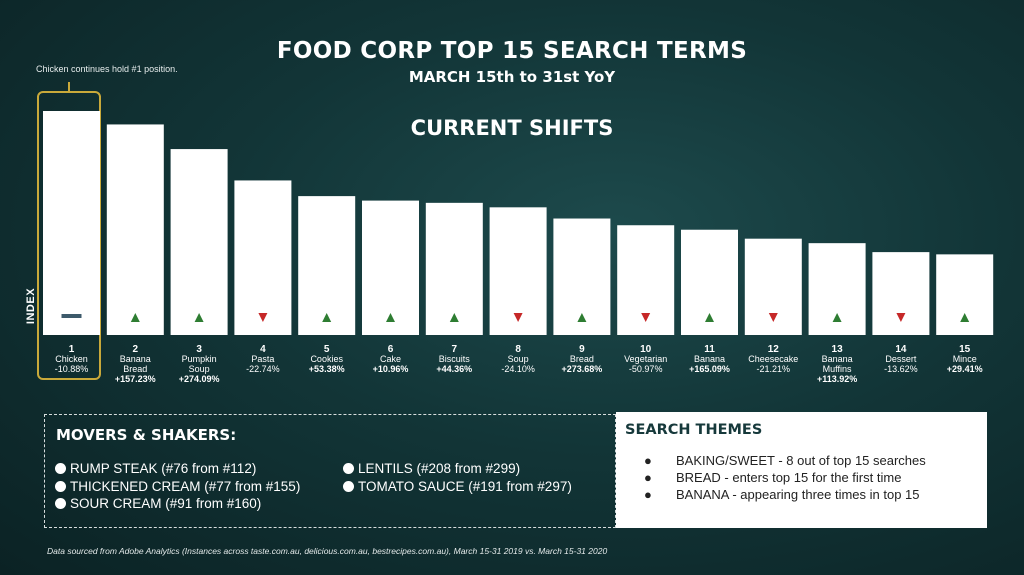  I want to click on rank-label: 15, so click(965, 349).